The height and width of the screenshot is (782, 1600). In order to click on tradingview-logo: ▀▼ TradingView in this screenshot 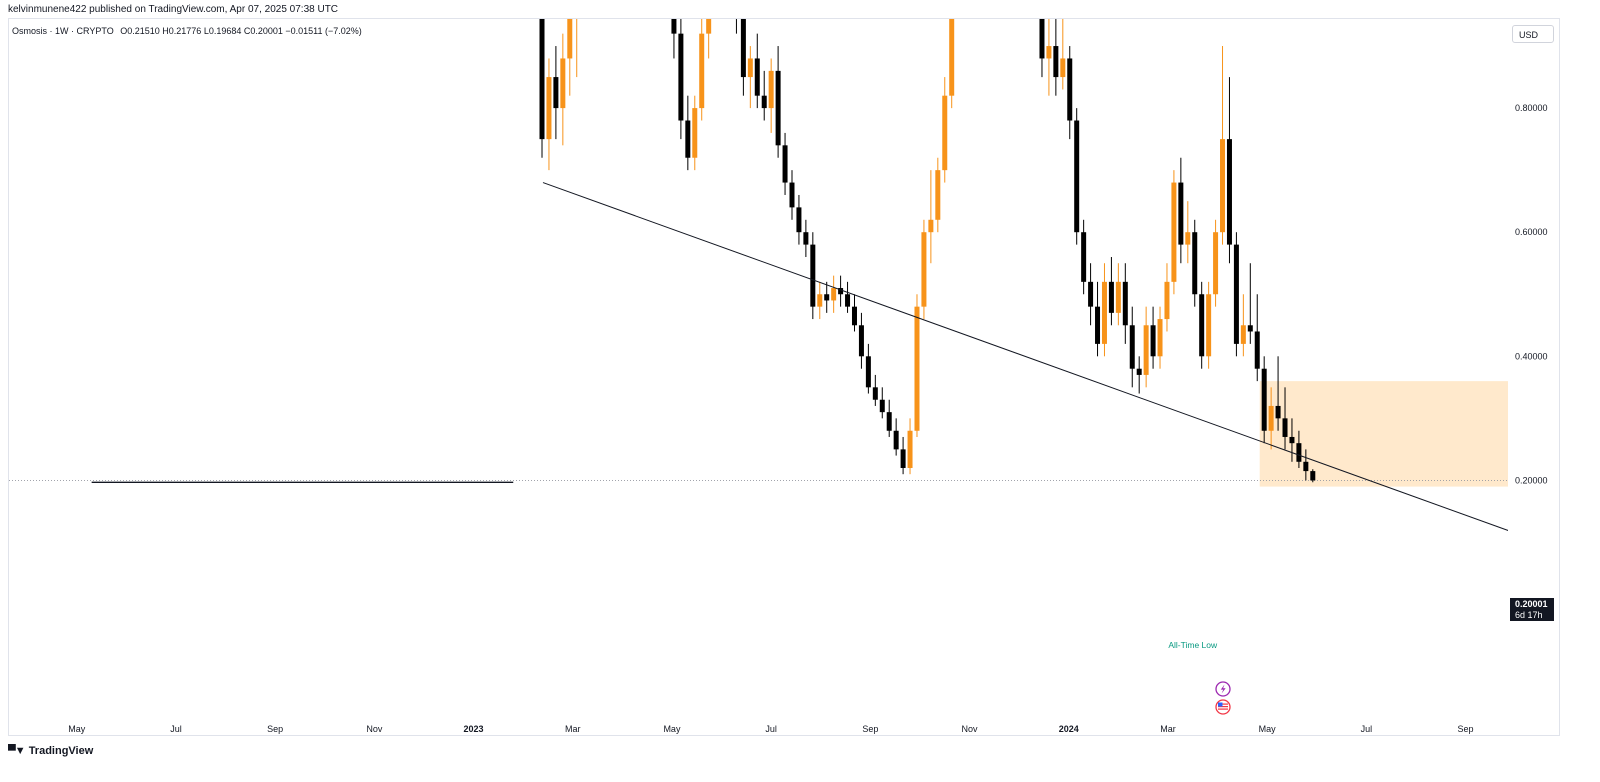, I will do `click(50, 751)`.